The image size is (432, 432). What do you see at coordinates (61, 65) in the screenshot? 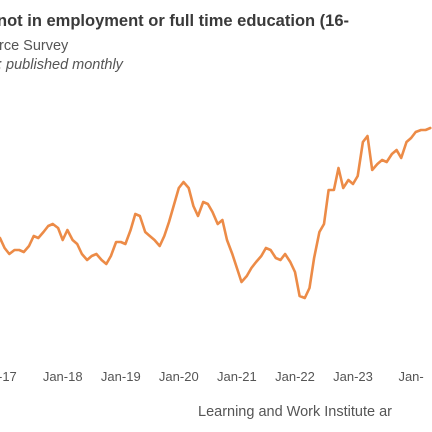
I see `chart-note: ; published monthly` at bounding box center [61, 65].